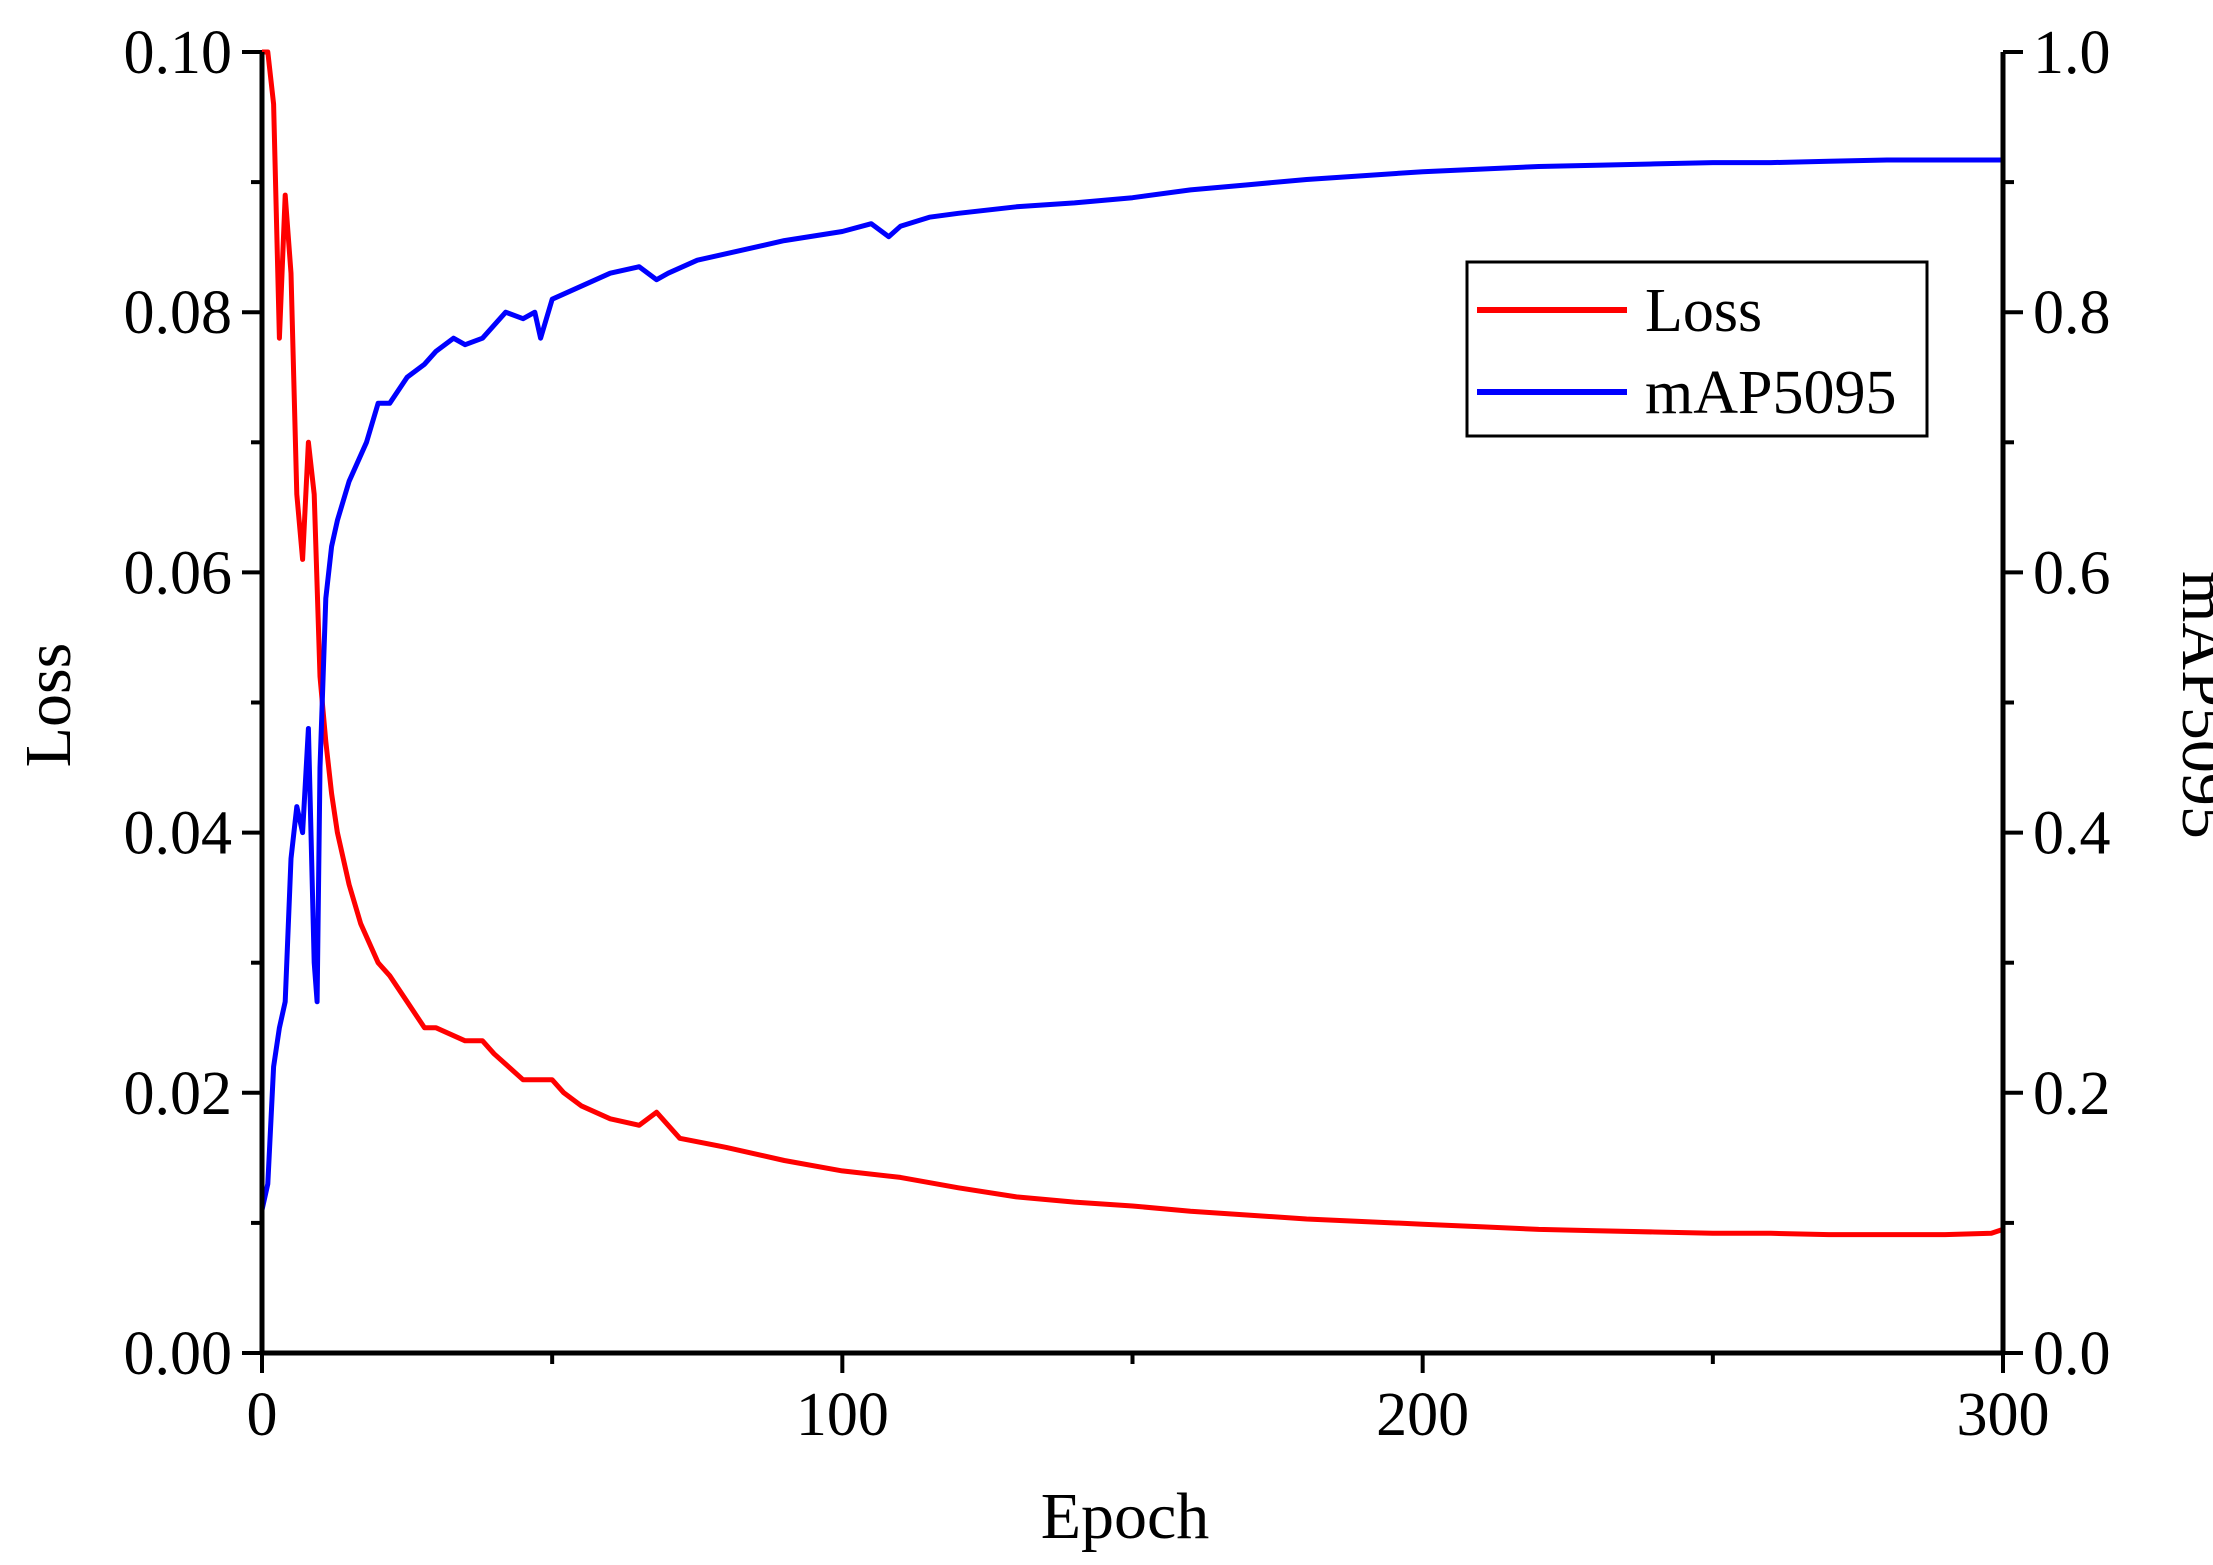  What do you see at coordinates (178, 834) in the screenshot?
I see `y-left-tick-label: 0.04` at bounding box center [178, 834].